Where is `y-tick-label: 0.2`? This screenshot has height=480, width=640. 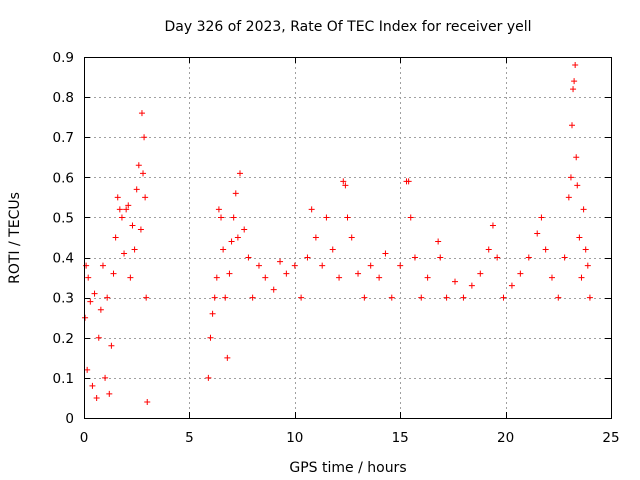 y-tick-label: 0.2 is located at coordinates (63, 339).